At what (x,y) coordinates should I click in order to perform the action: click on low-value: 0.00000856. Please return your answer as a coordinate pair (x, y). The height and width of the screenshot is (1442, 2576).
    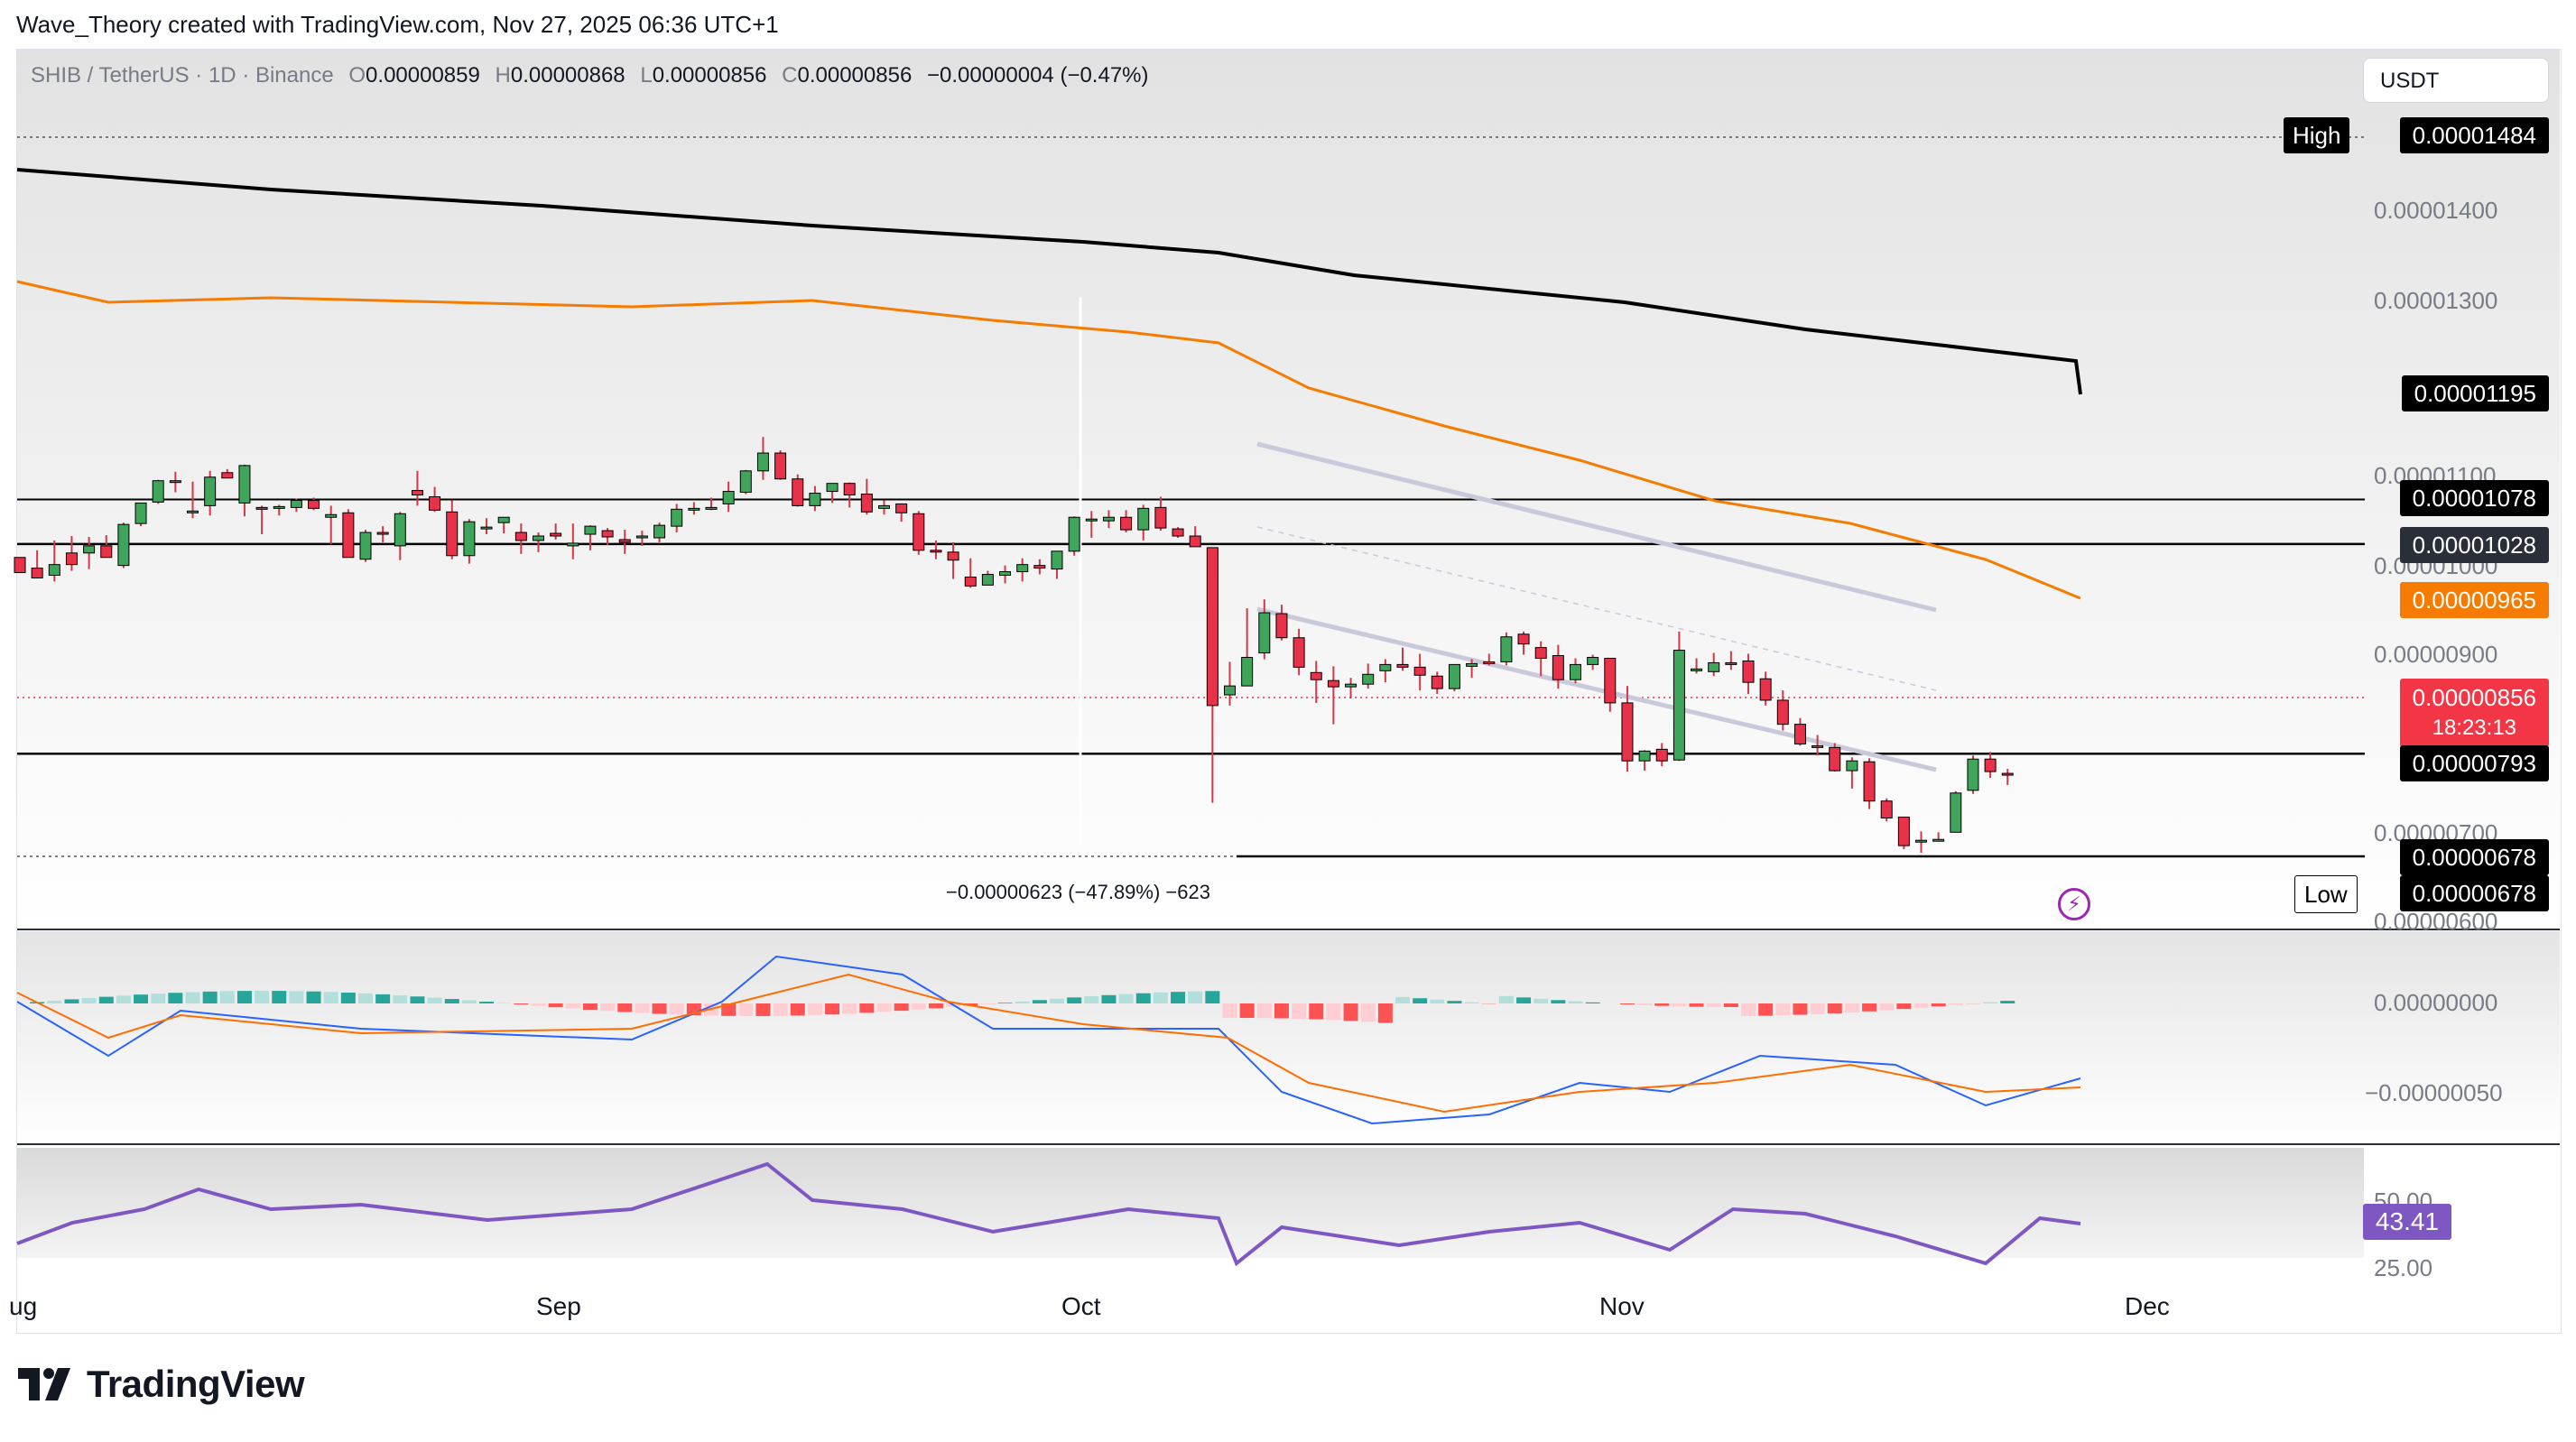
    Looking at the image, I should click on (710, 75).